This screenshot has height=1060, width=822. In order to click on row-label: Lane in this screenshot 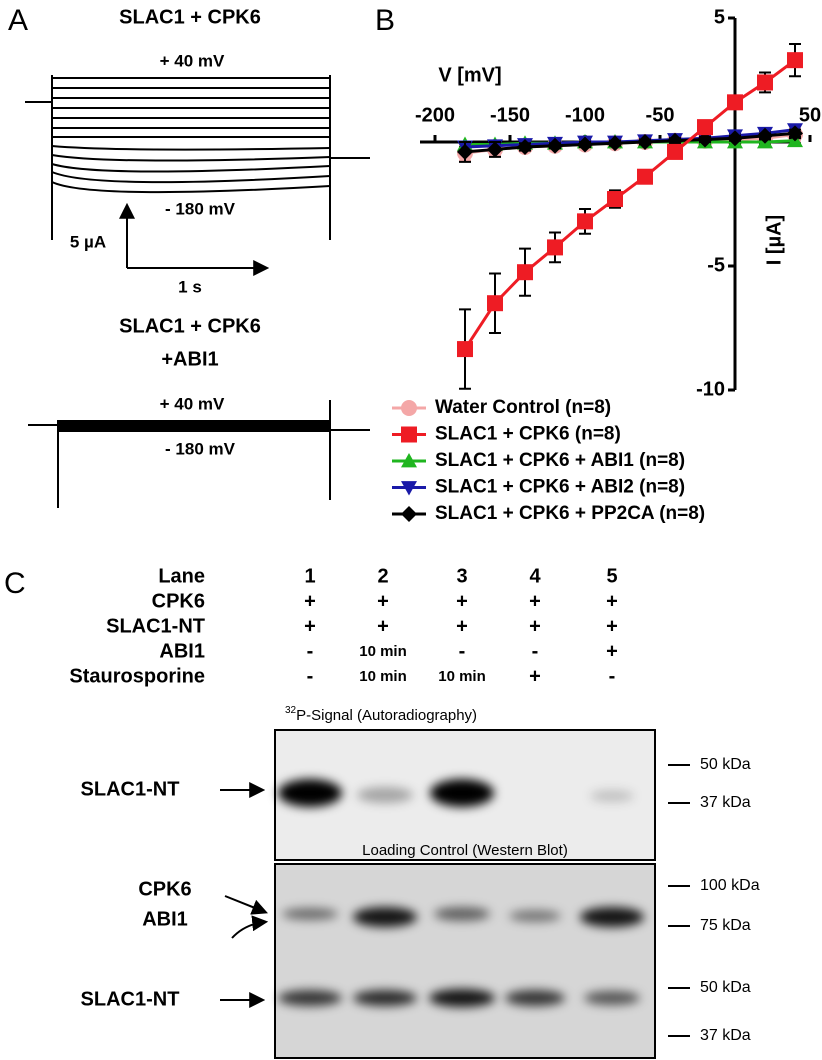, I will do `click(181, 576)`.